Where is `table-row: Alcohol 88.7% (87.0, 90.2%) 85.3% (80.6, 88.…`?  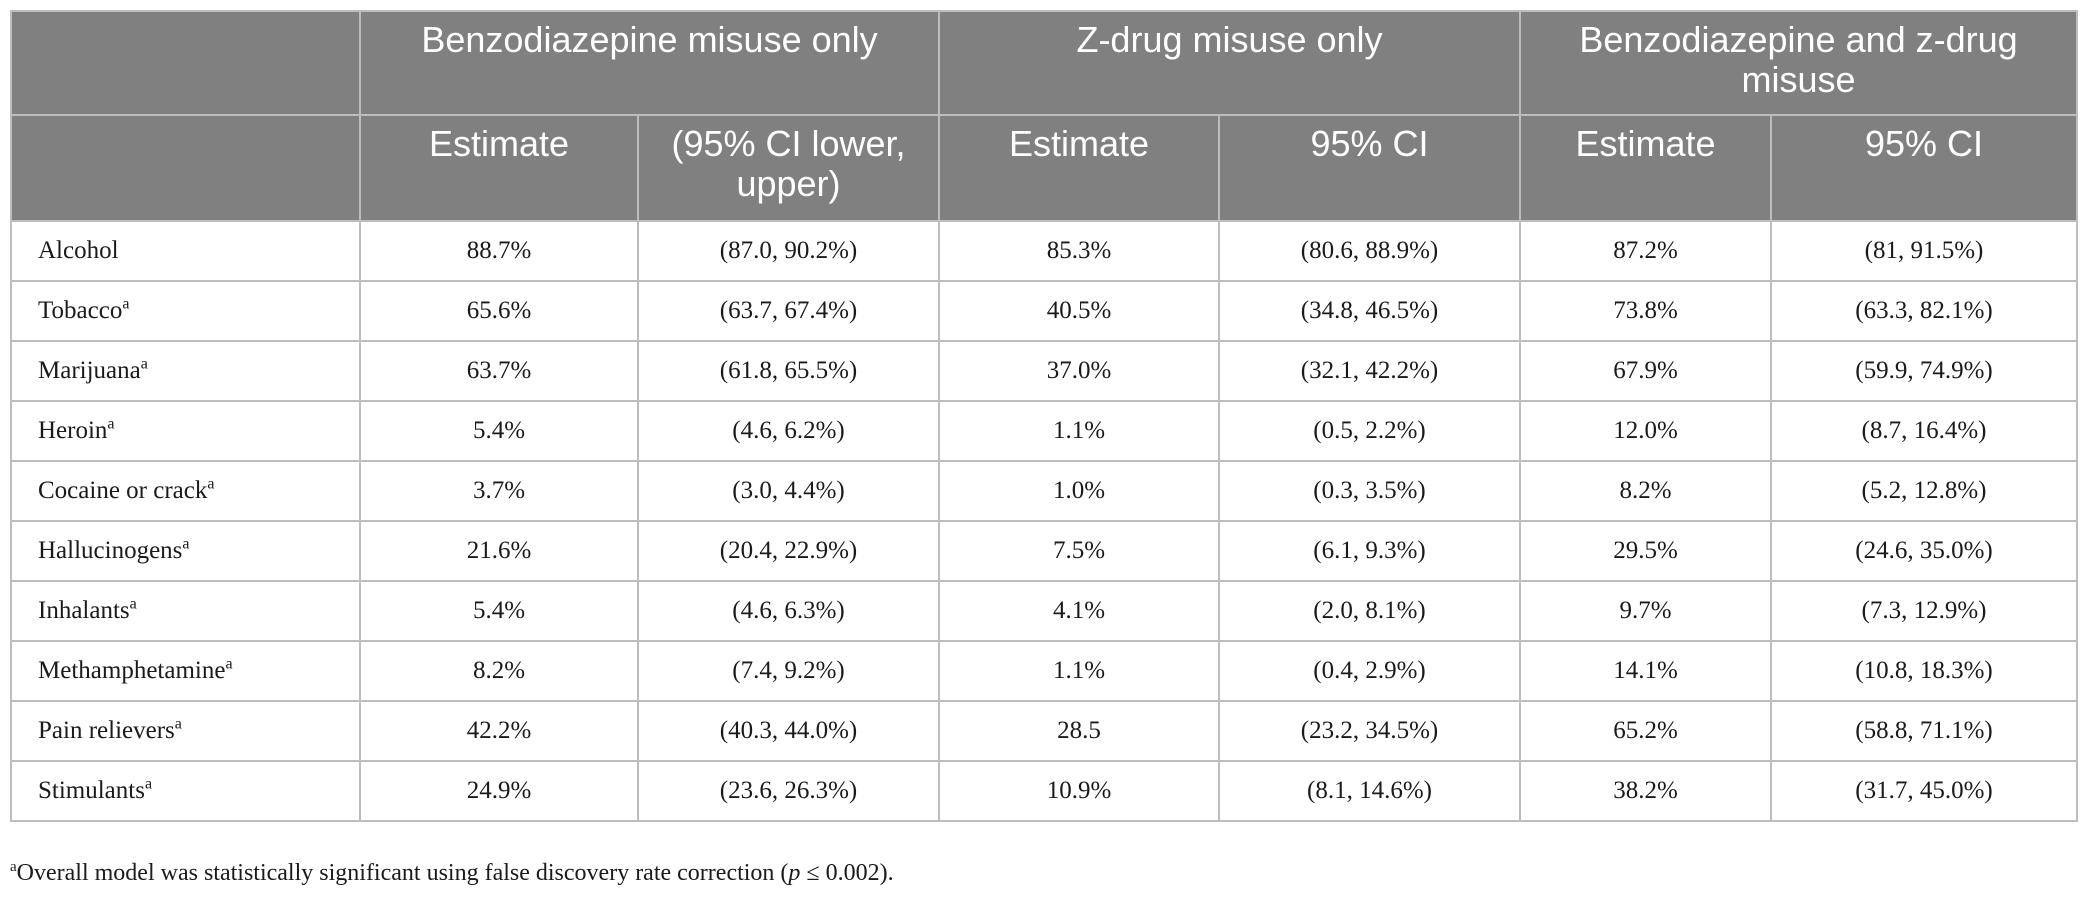
table-row: Alcohol 88.7% (87.0, 90.2%) 85.3% (80.6, 88.… is located at coordinates (1044, 251).